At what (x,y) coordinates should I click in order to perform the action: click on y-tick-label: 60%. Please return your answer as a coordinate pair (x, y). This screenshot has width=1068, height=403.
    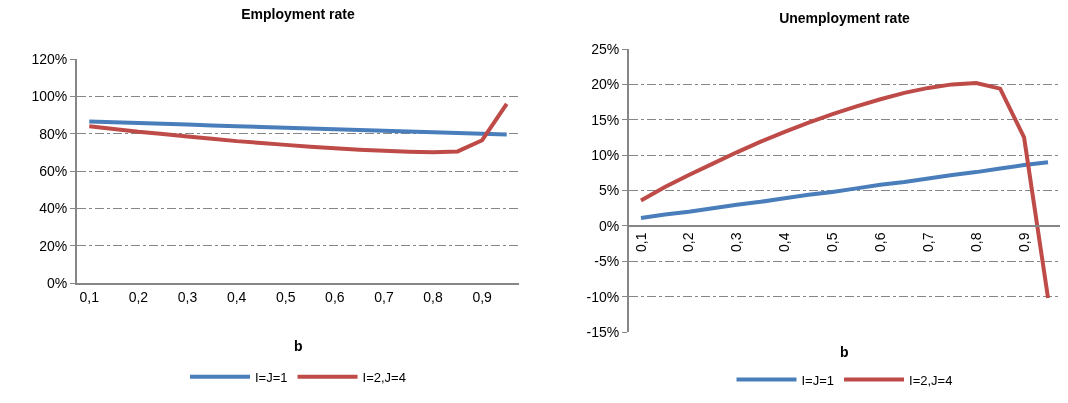
    Looking at the image, I should click on (53, 170).